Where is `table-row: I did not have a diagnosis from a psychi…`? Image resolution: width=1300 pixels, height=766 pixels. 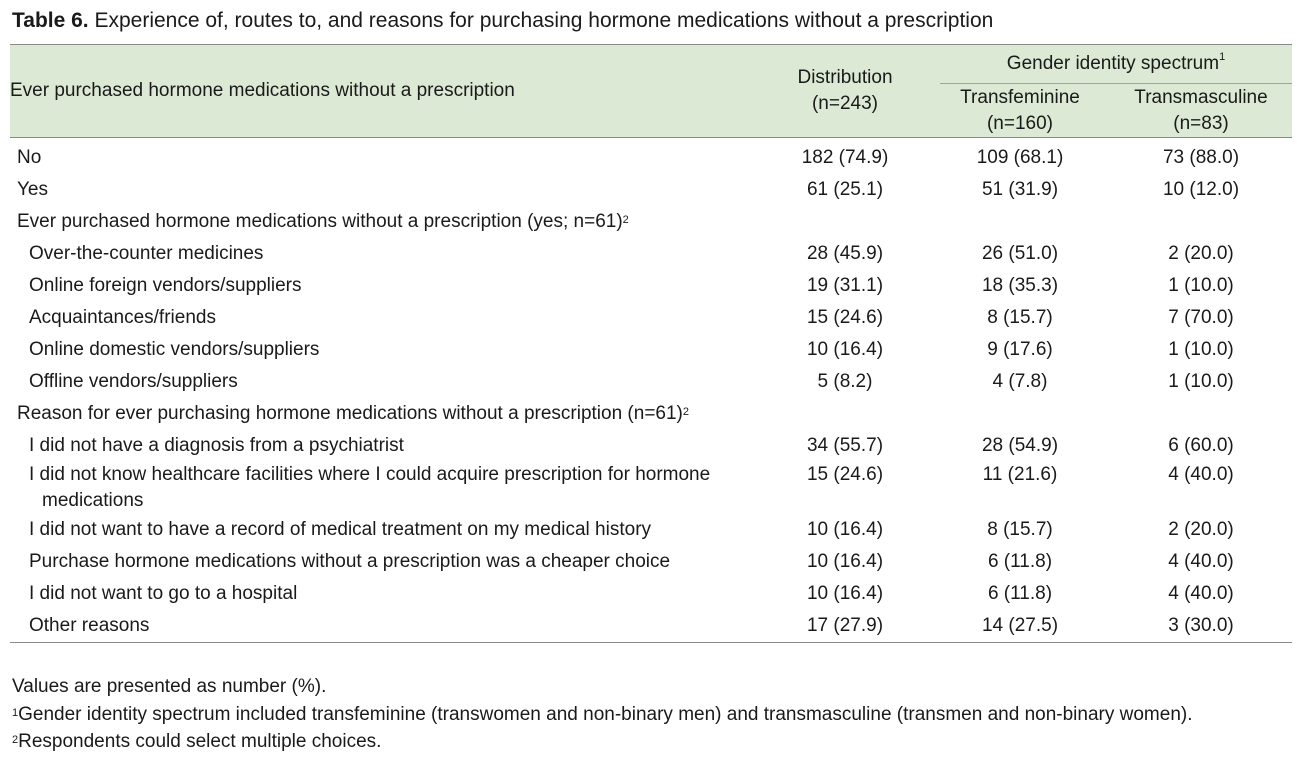
table-row: I did not have a diagnosis from a psychi… is located at coordinates (651, 446).